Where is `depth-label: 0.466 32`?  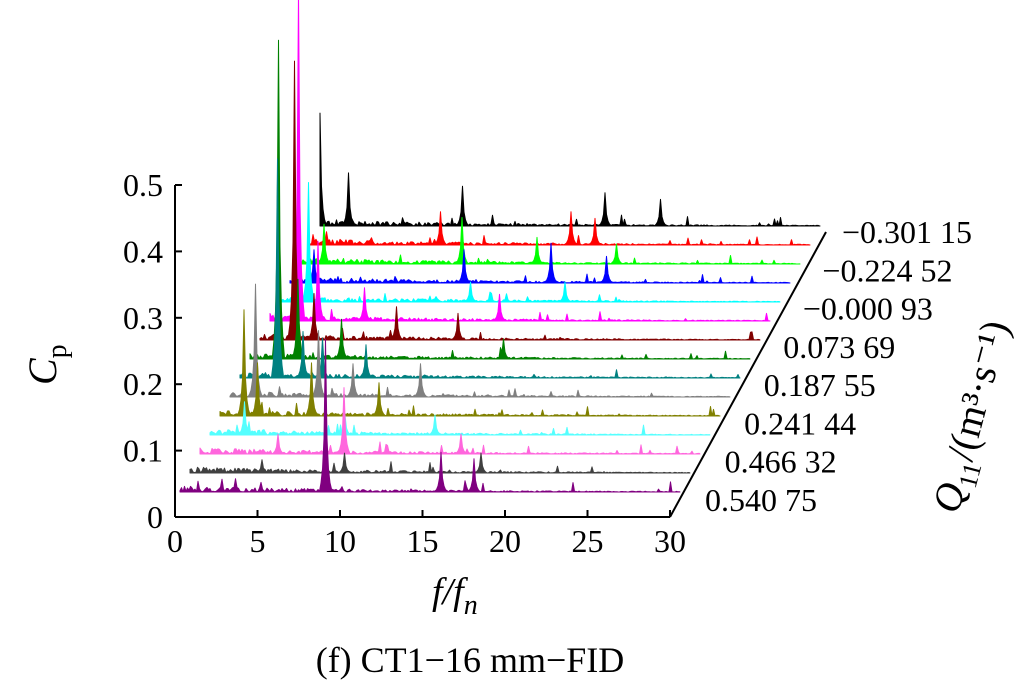
depth-label: 0.466 32 is located at coordinates (781, 462).